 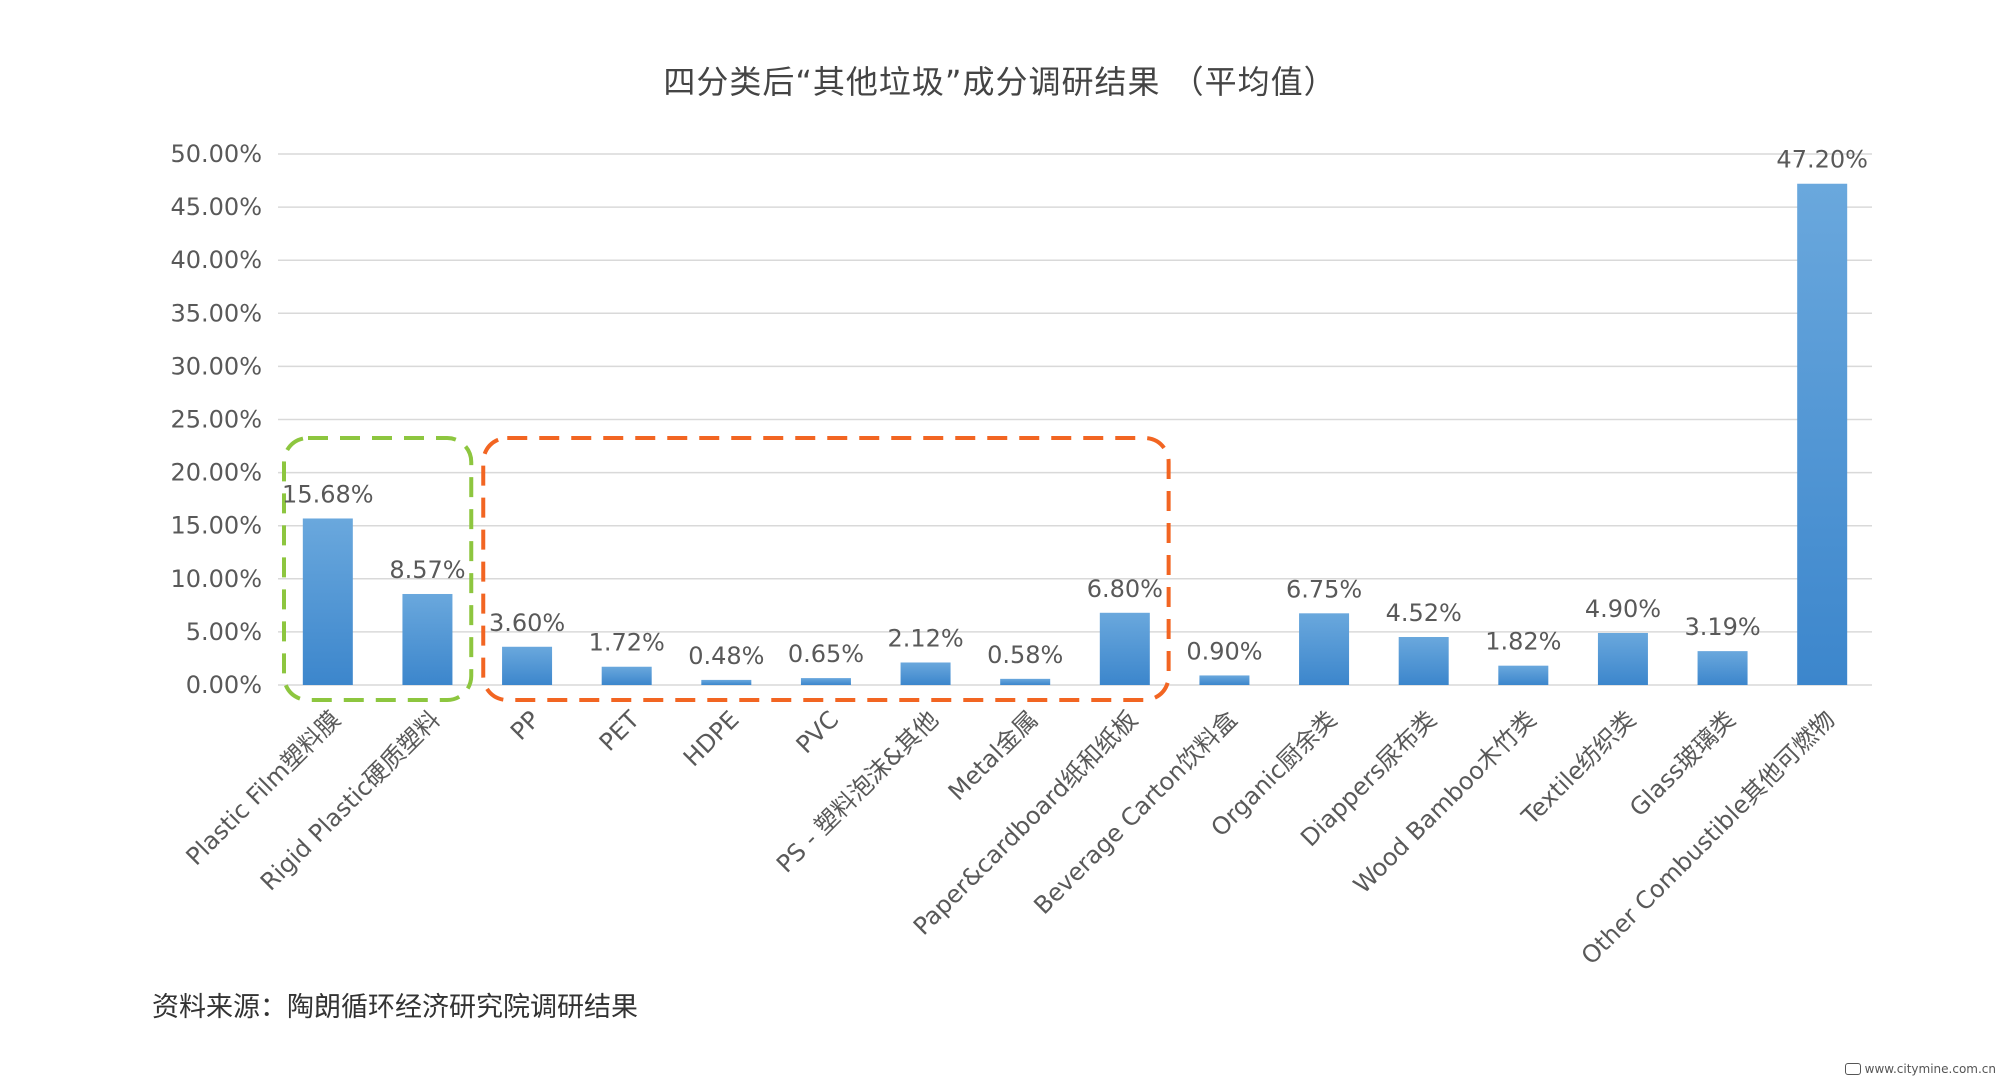 I want to click on chart-title: 四分类后“其他垃圾”成分调研结果 （平均值）, so click(x=999, y=82).